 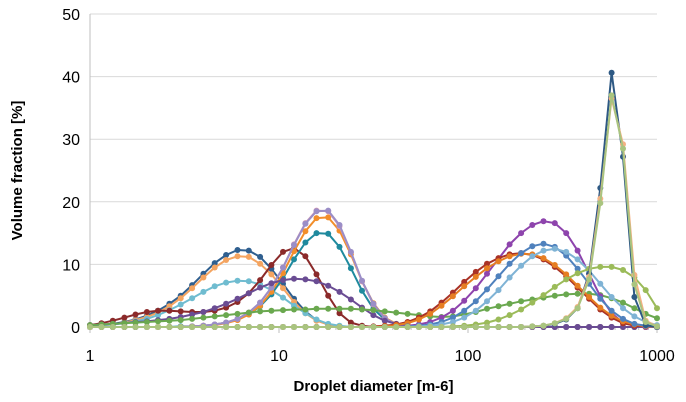 What do you see at coordinates (373, 386) in the screenshot?
I see `x-axis-title: Droplet diameter [m-6]` at bounding box center [373, 386].